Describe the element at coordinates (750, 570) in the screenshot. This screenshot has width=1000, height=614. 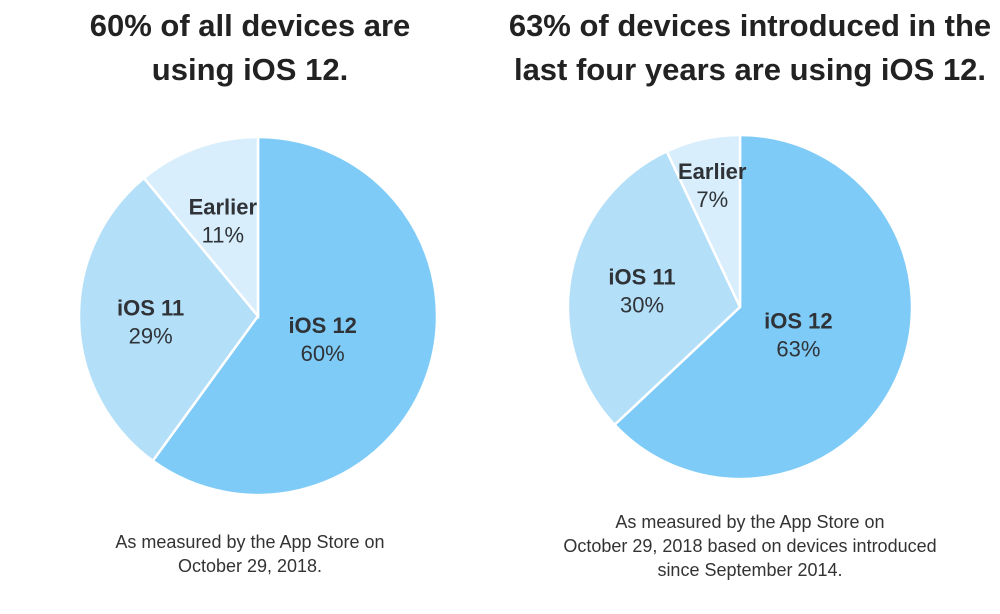
I see `chart-caption-line-3: since September 2014.` at that location.